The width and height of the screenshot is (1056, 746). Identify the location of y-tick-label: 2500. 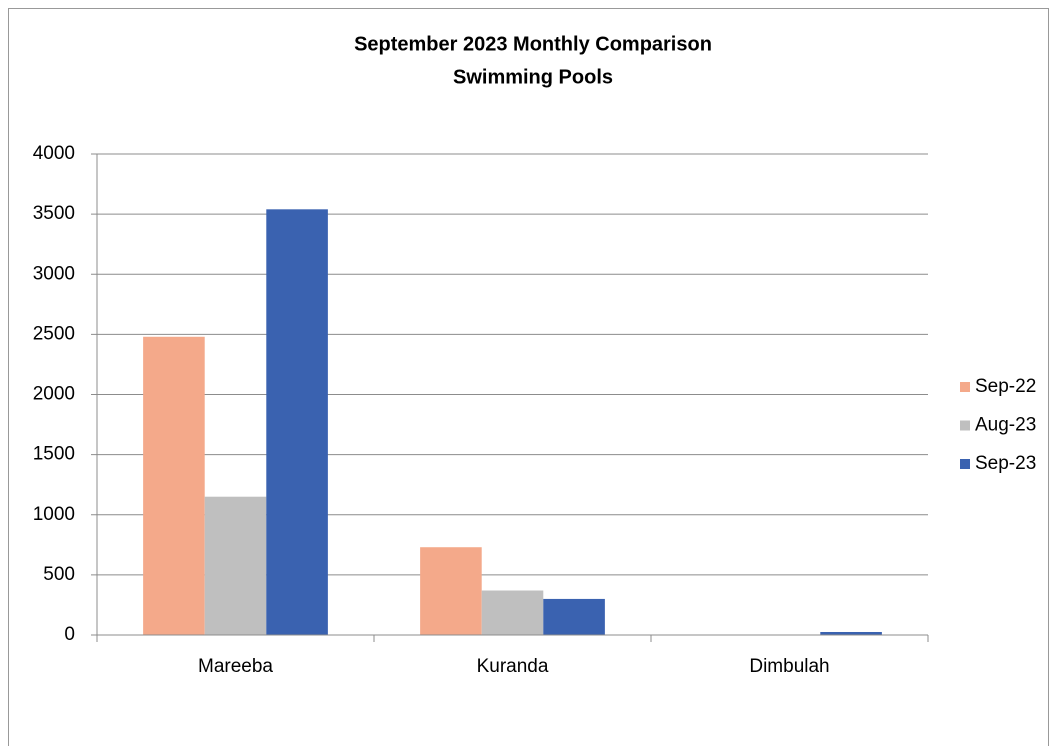
(54, 333).